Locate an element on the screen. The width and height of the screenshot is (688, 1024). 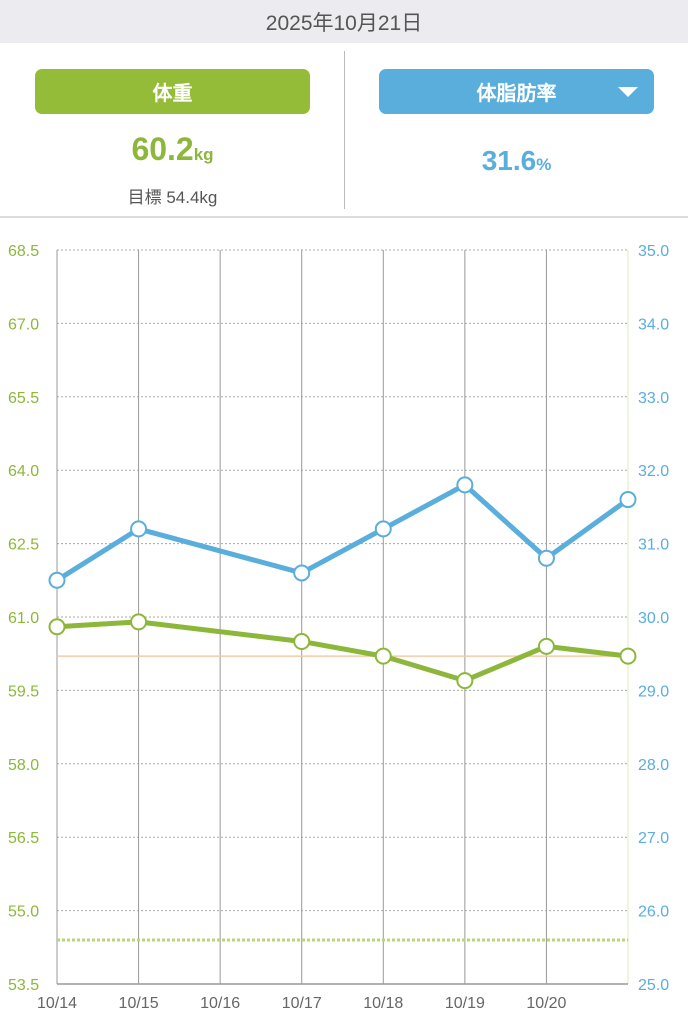
left-tick-label: 58.0 is located at coordinates (23, 765).